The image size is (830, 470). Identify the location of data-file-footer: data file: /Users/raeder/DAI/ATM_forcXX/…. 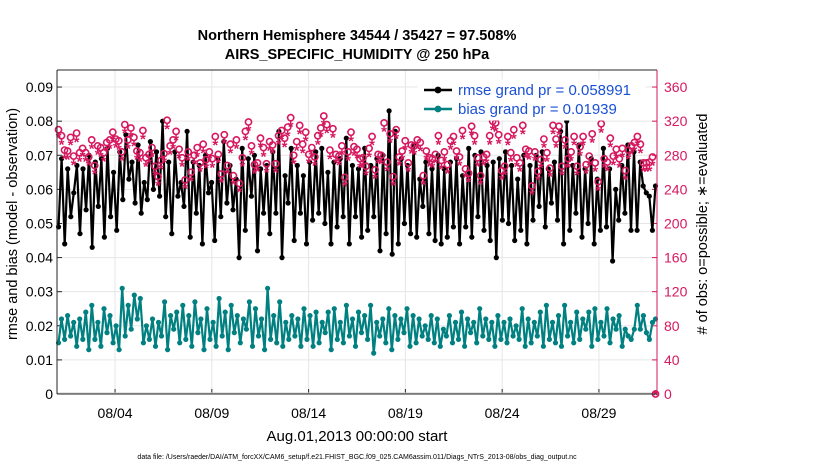
(357, 457).